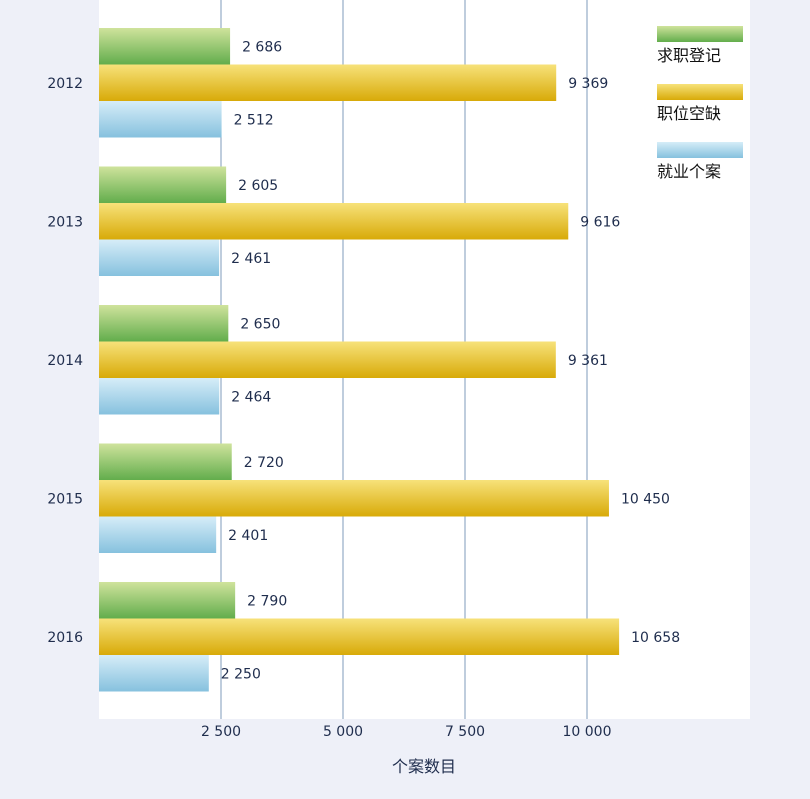 The width and height of the screenshot is (810, 799). What do you see at coordinates (343, 732) in the screenshot?
I see `x-tick-label: 5 000` at bounding box center [343, 732].